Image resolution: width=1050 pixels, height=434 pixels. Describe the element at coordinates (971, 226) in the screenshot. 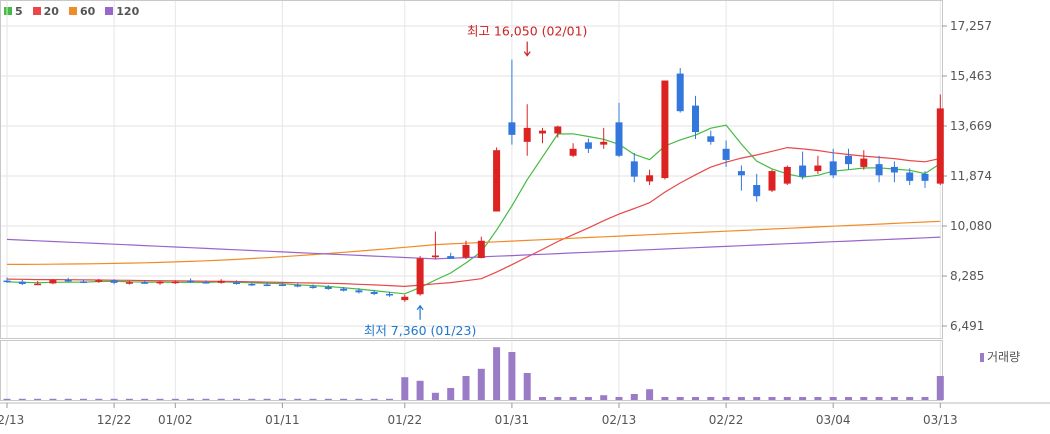

I see `y-tick-label: 10,080` at that location.